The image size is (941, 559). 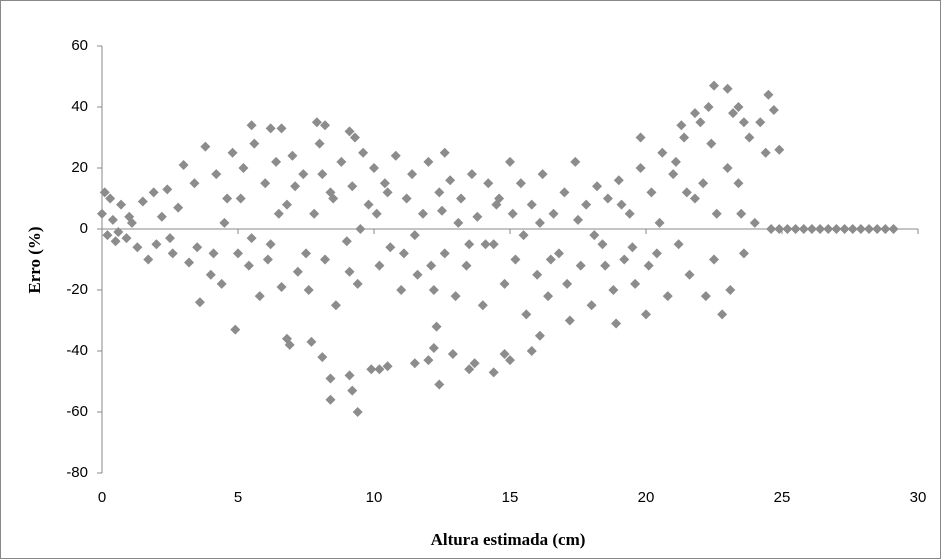 I want to click on y-axis-label: Erro (%), so click(x=34, y=259).